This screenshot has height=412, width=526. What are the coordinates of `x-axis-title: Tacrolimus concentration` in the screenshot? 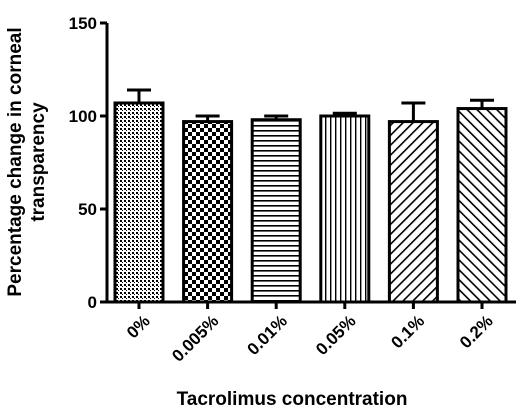 It's located at (292, 399).